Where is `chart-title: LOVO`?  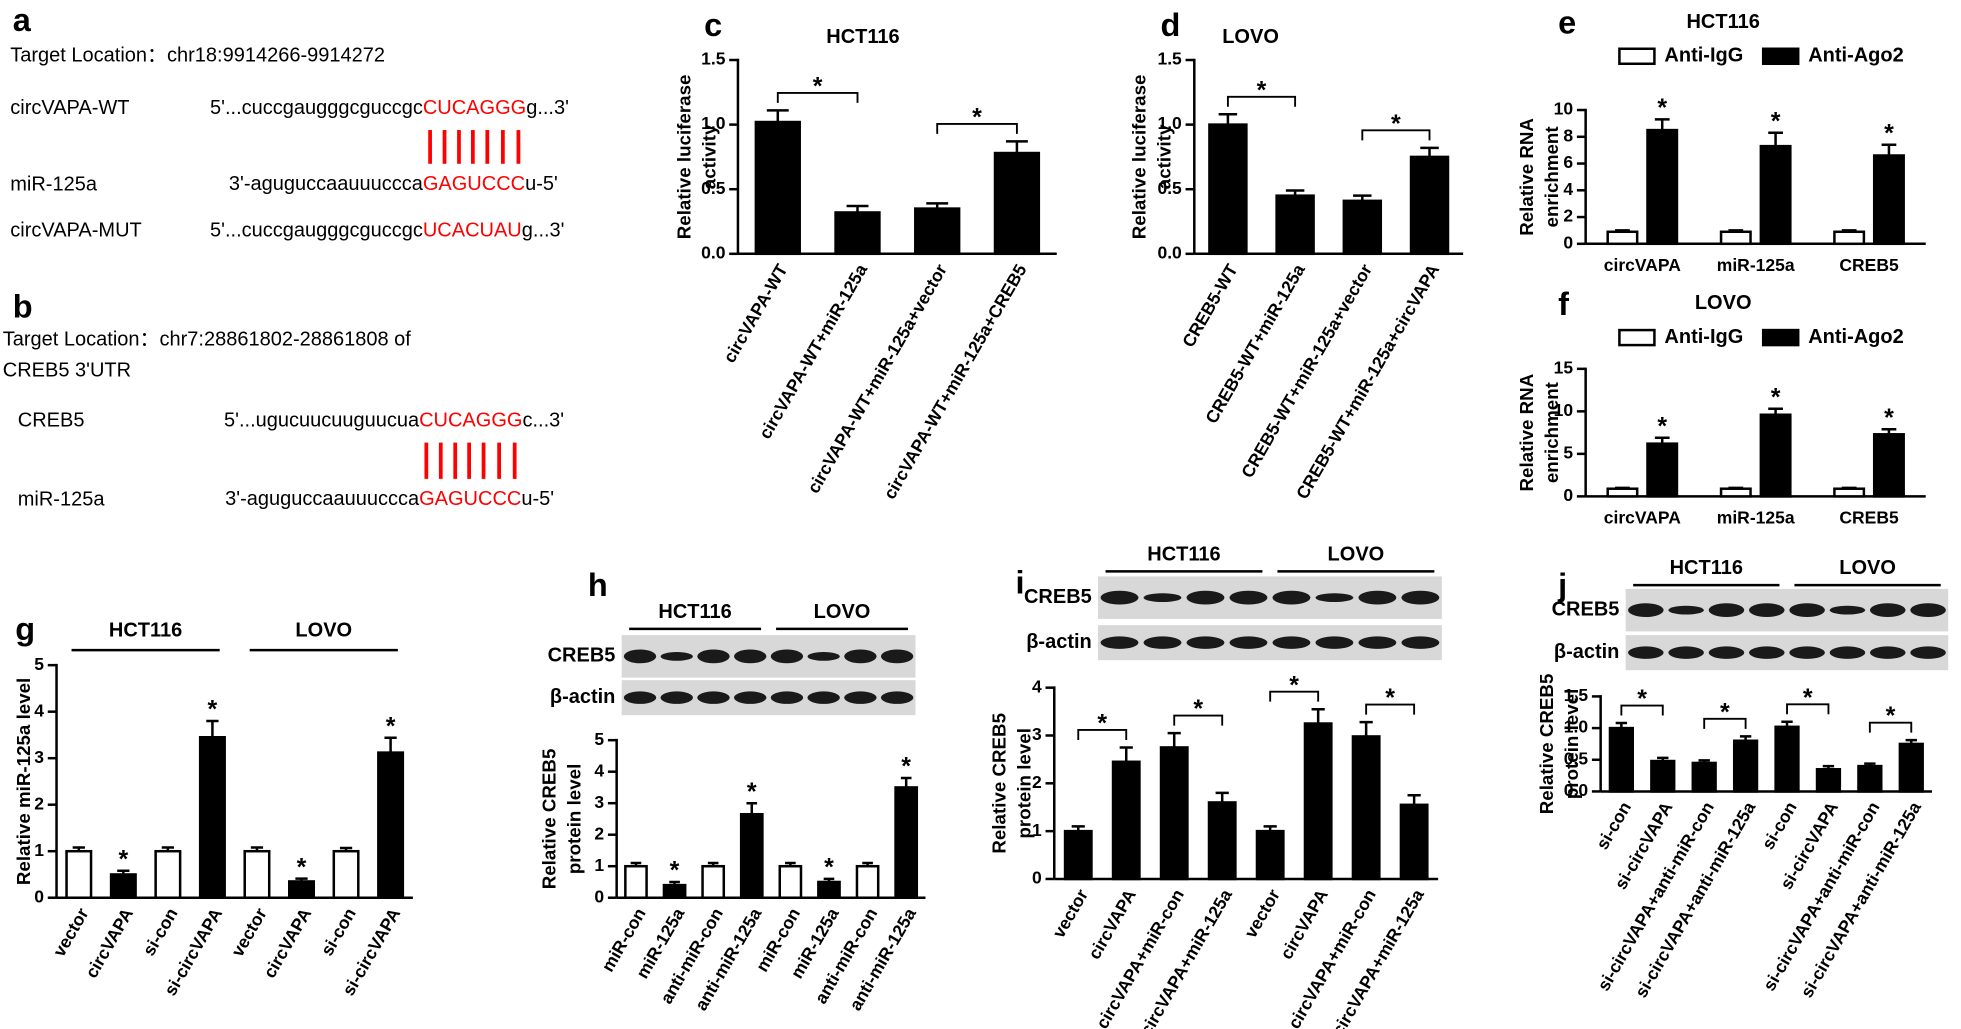 chart-title: LOVO is located at coordinates (1250, 37).